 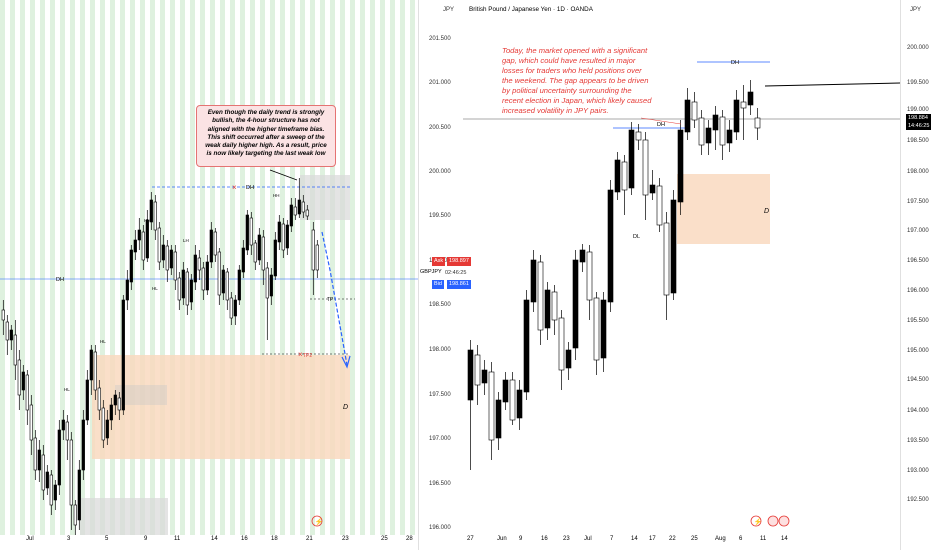 I want to click on event-icons: ⚡, so click(x=770, y=521).